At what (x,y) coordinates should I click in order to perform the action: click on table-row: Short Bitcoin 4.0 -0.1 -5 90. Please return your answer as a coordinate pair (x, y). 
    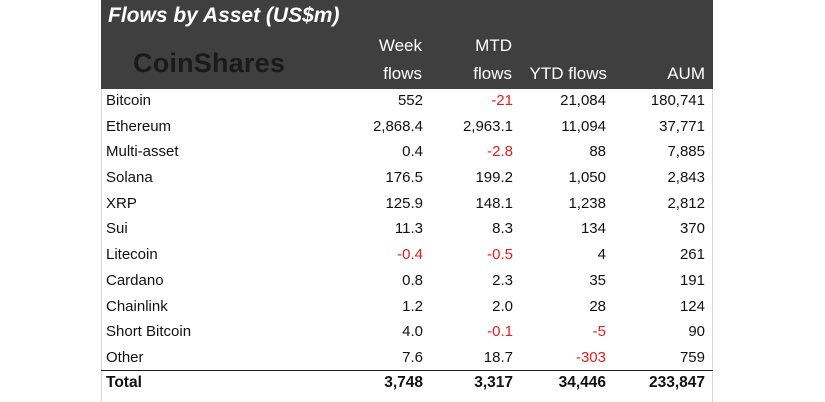
    Looking at the image, I should click on (407, 333).